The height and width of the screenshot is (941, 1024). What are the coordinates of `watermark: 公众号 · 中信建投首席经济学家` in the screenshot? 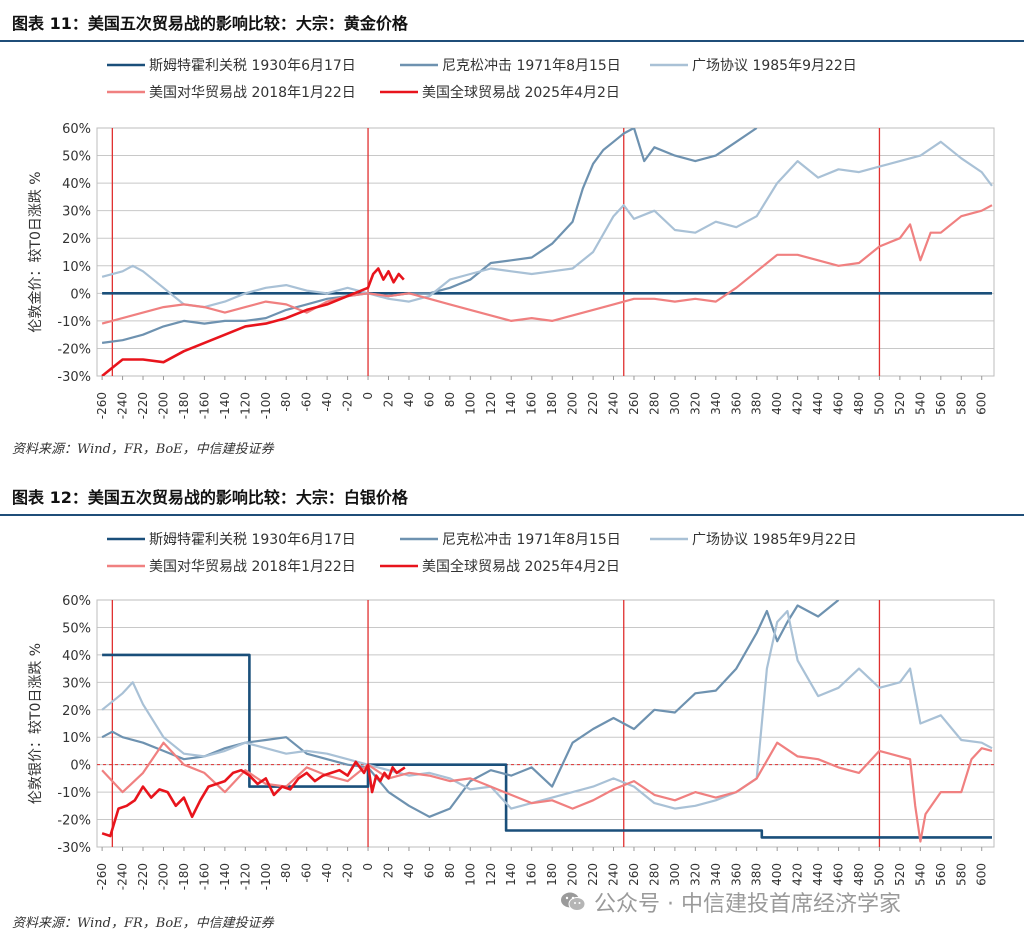 It's located at (730, 902).